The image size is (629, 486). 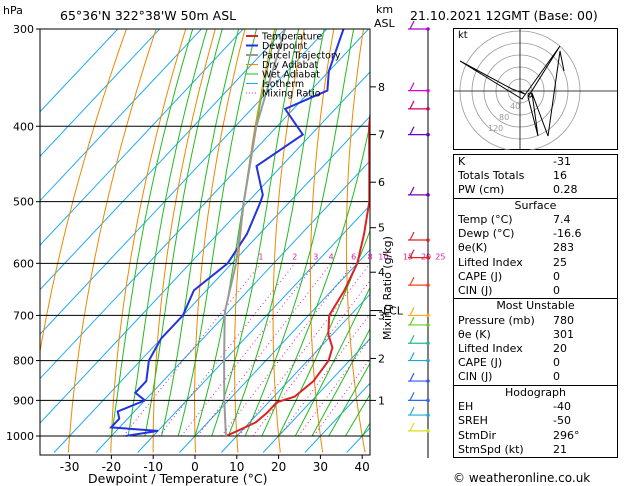 I want to click on km-tick-label: 6, so click(x=381, y=182).